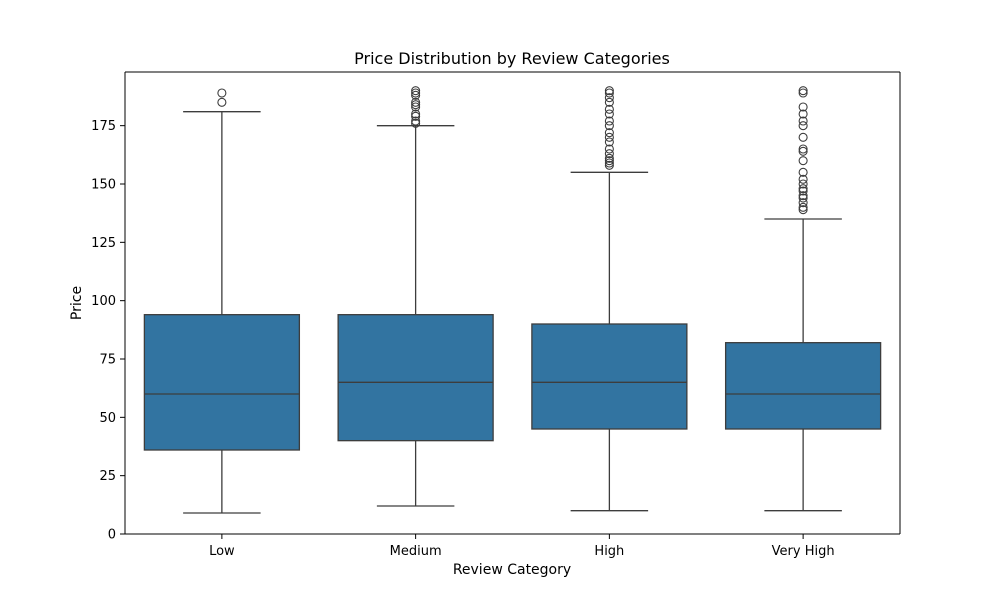  Describe the element at coordinates (103, 243) in the screenshot. I see `y-tick-label: 125` at that location.